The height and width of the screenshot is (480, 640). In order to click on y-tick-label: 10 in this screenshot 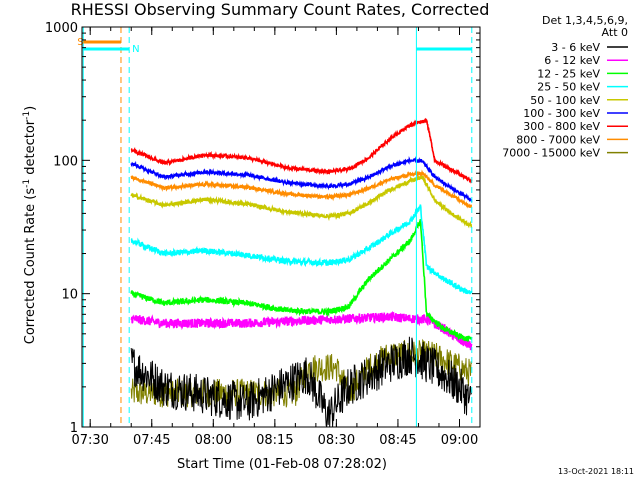, I will do `click(69, 295)`.